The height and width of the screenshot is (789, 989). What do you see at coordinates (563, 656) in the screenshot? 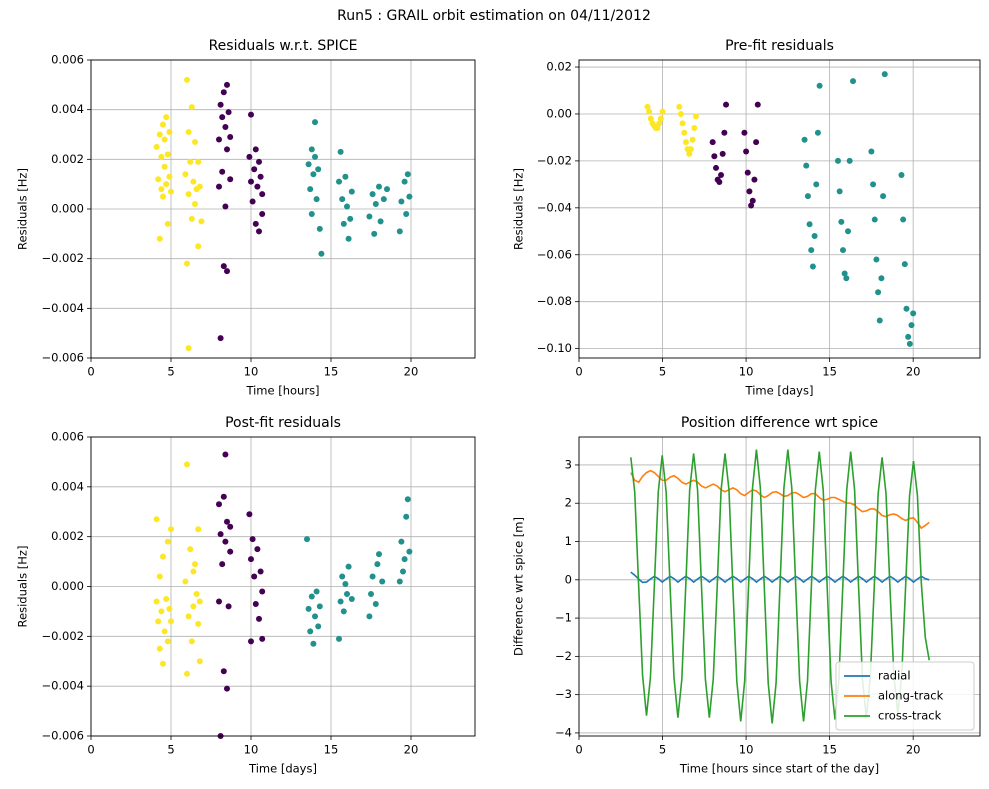
I see `y-tick-label: −2` at bounding box center [563, 656].